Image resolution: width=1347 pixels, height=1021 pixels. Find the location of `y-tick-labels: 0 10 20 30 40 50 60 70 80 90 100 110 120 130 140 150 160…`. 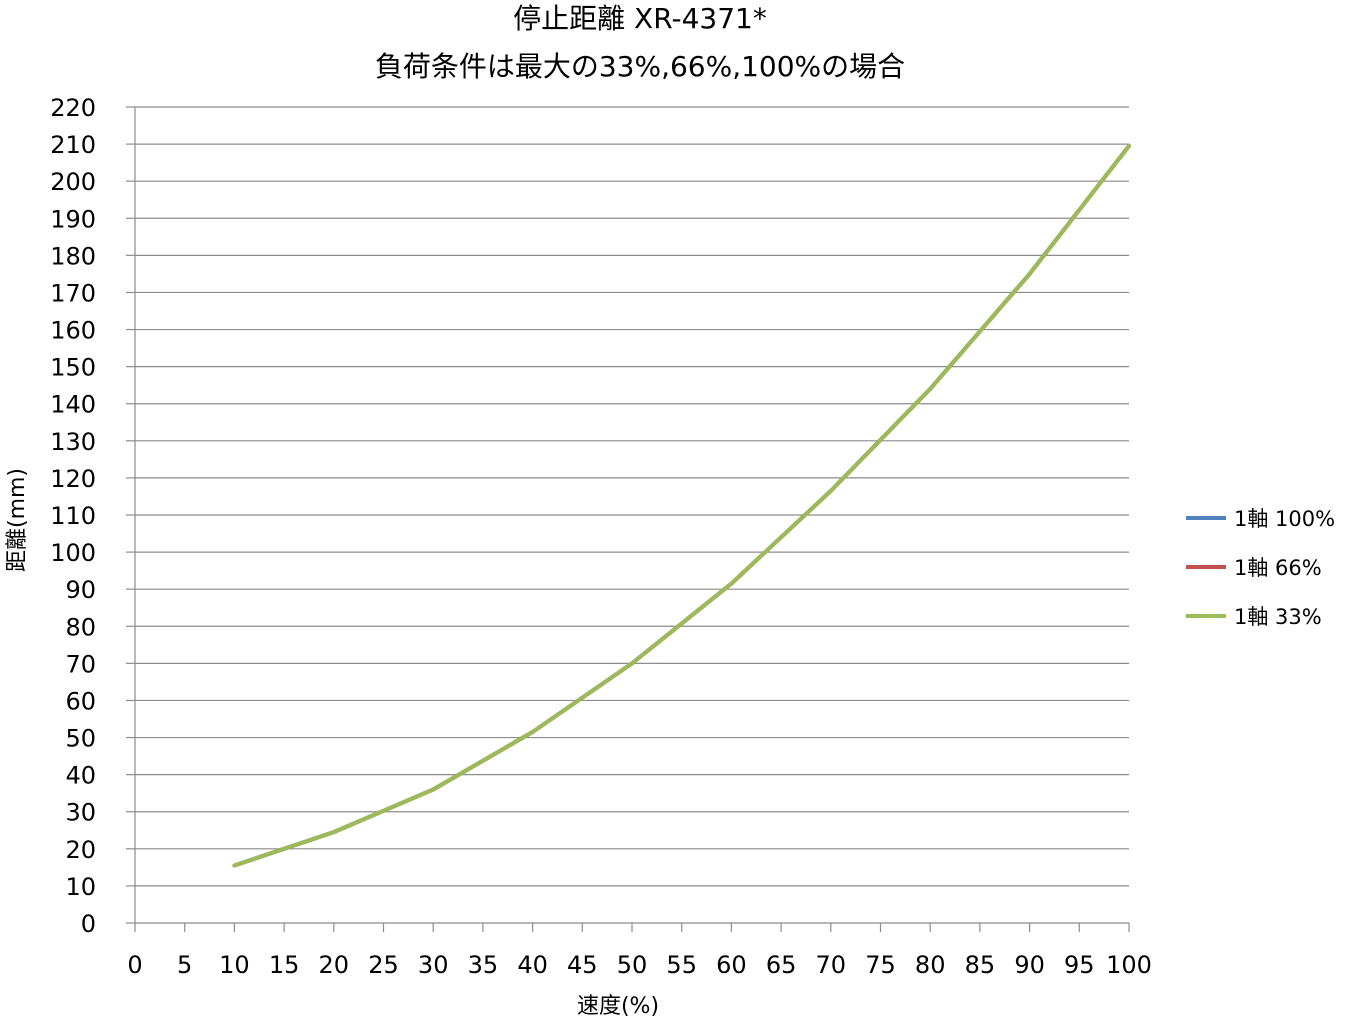

y-tick-labels: 0 10 20 30 40 50 60 70 80 90 100 110 120 130 140 150 160… is located at coordinates (73, 516).